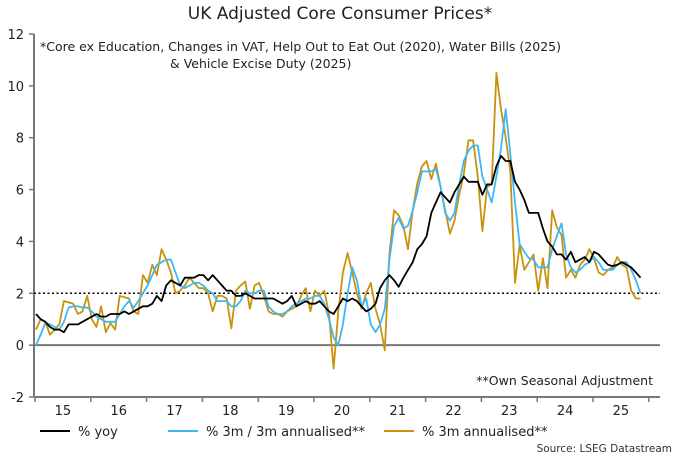 This screenshot has width=680, height=459. What do you see at coordinates (621, 411) in the screenshot?
I see `x-tick-label: 25` at bounding box center [621, 411].